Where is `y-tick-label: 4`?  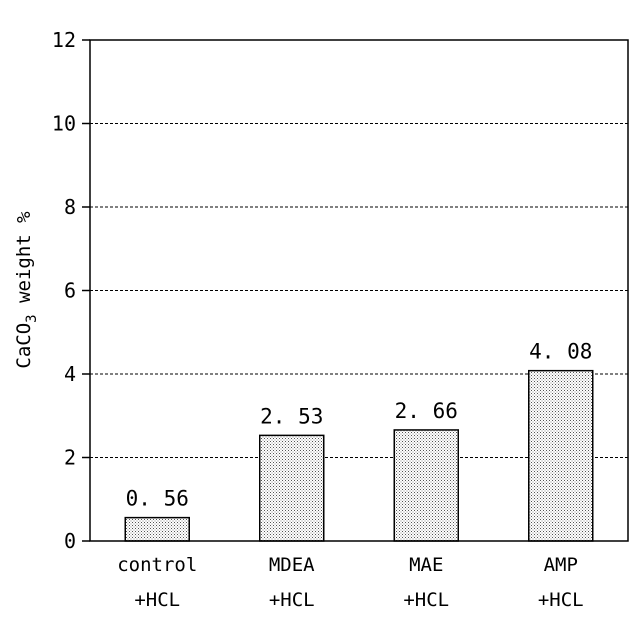 y-tick-label: 4 is located at coordinates (70, 374).